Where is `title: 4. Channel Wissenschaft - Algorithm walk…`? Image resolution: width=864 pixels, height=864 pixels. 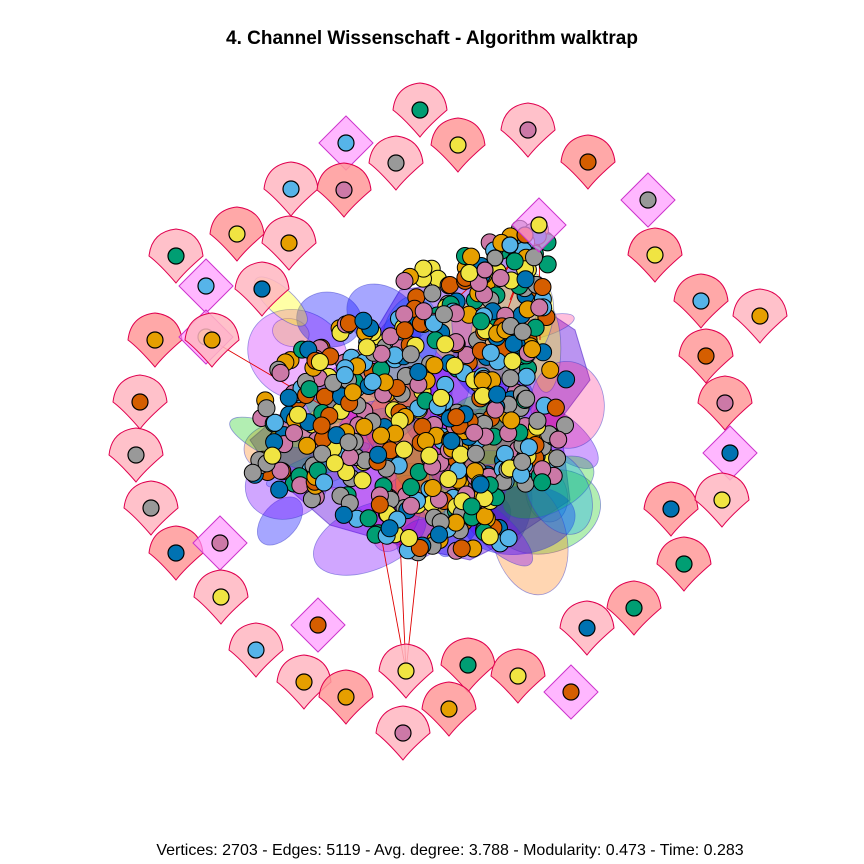 title: 4. Channel Wissenschaft - Algorithm walk… is located at coordinates (432, 38).